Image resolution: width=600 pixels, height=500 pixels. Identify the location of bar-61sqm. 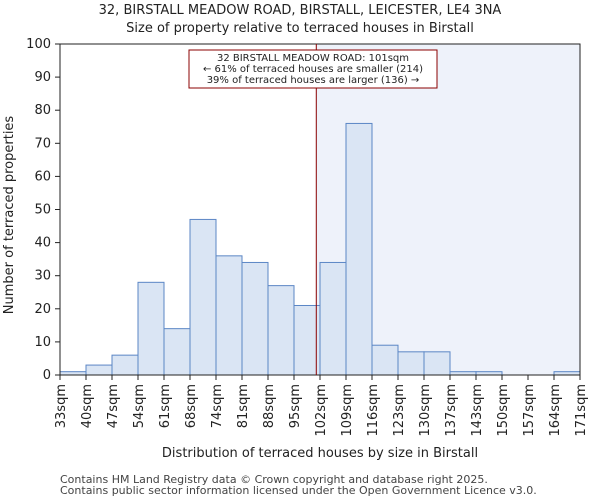
(177, 352).